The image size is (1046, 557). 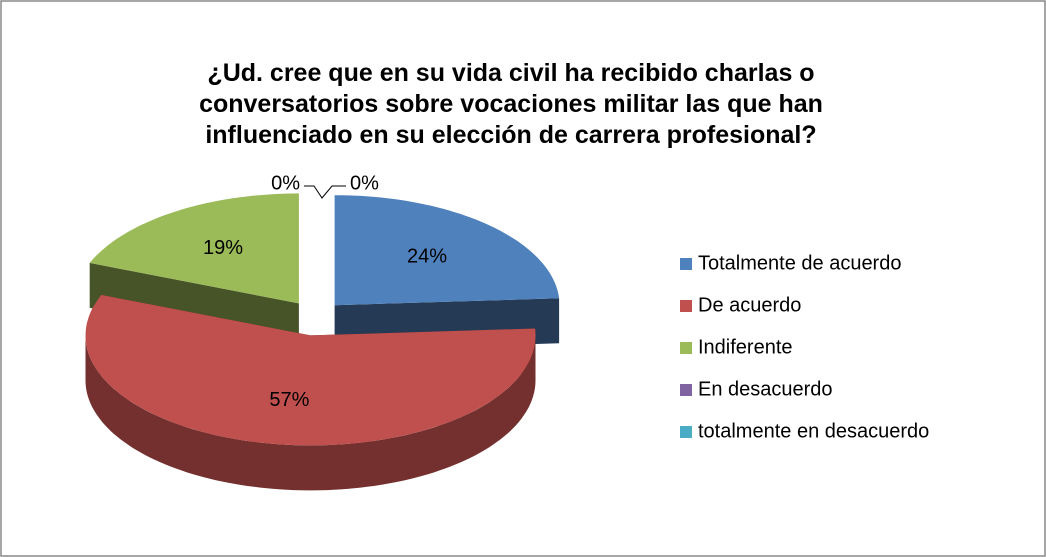 I want to click on data-label: 24%, so click(x=427, y=256).